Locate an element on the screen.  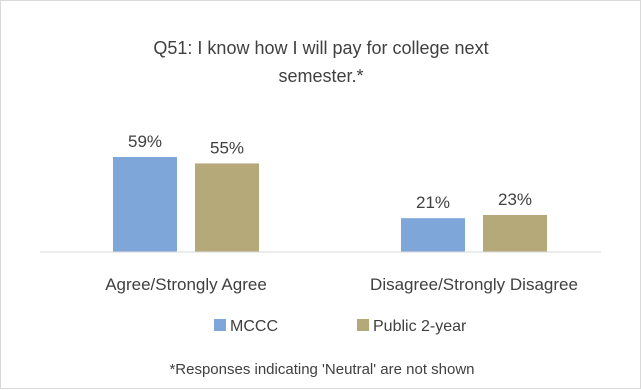
legend: MCCC Public 2-year is located at coordinates (340, 326).